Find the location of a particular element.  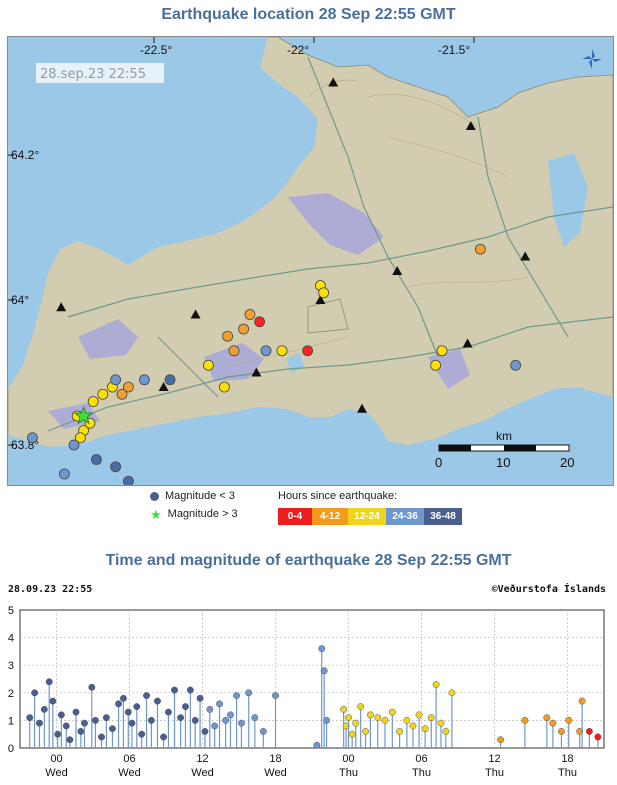

y-tick-label: 2 is located at coordinates (11, 694).